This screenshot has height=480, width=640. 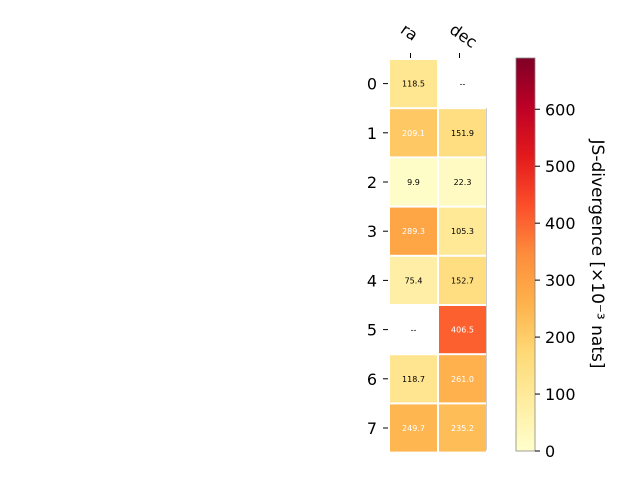 I want to click on column-labels: ra dec, so click(x=439, y=39).